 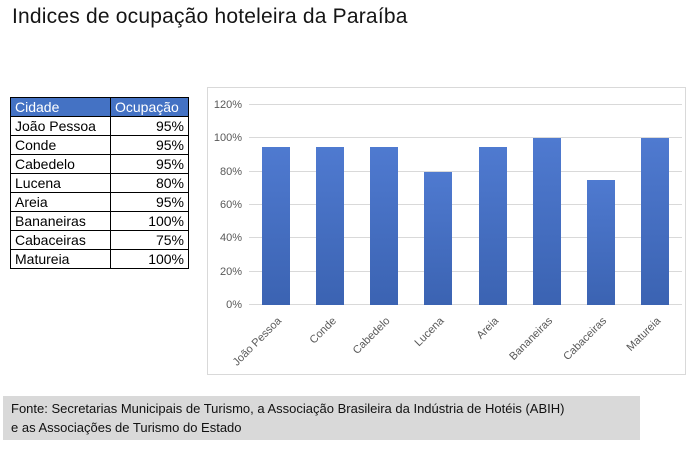 I want to click on cell-ocupacao: 80%, so click(x=149, y=183).